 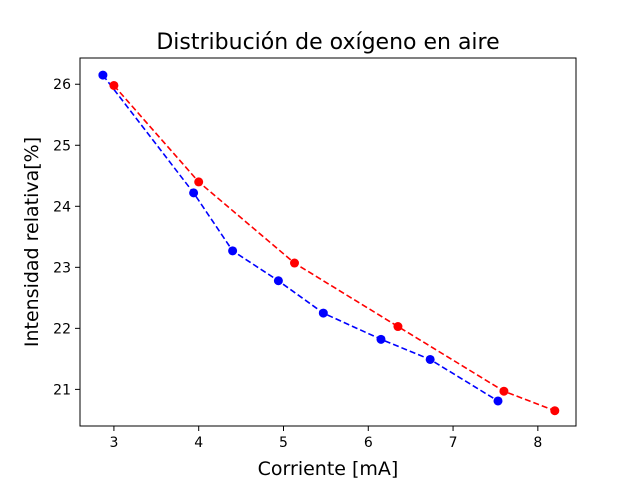 What do you see at coordinates (113, 443) in the screenshot?
I see `x-tick-label: 3` at bounding box center [113, 443].